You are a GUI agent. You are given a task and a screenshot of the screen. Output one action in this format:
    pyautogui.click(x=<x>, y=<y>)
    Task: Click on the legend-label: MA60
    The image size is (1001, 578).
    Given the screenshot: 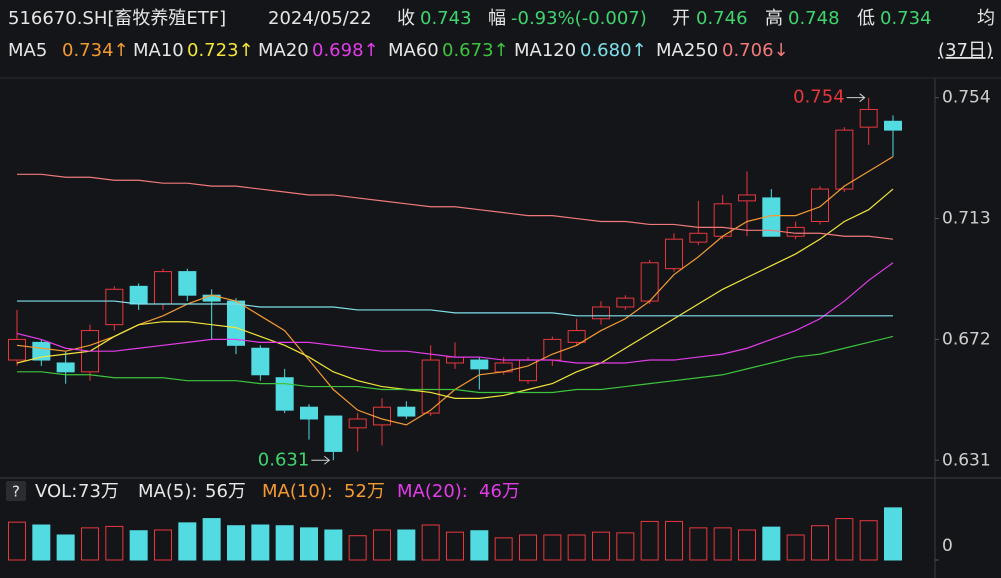 What is the action you would take?
    pyautogui.click(x=413, y=50)
    